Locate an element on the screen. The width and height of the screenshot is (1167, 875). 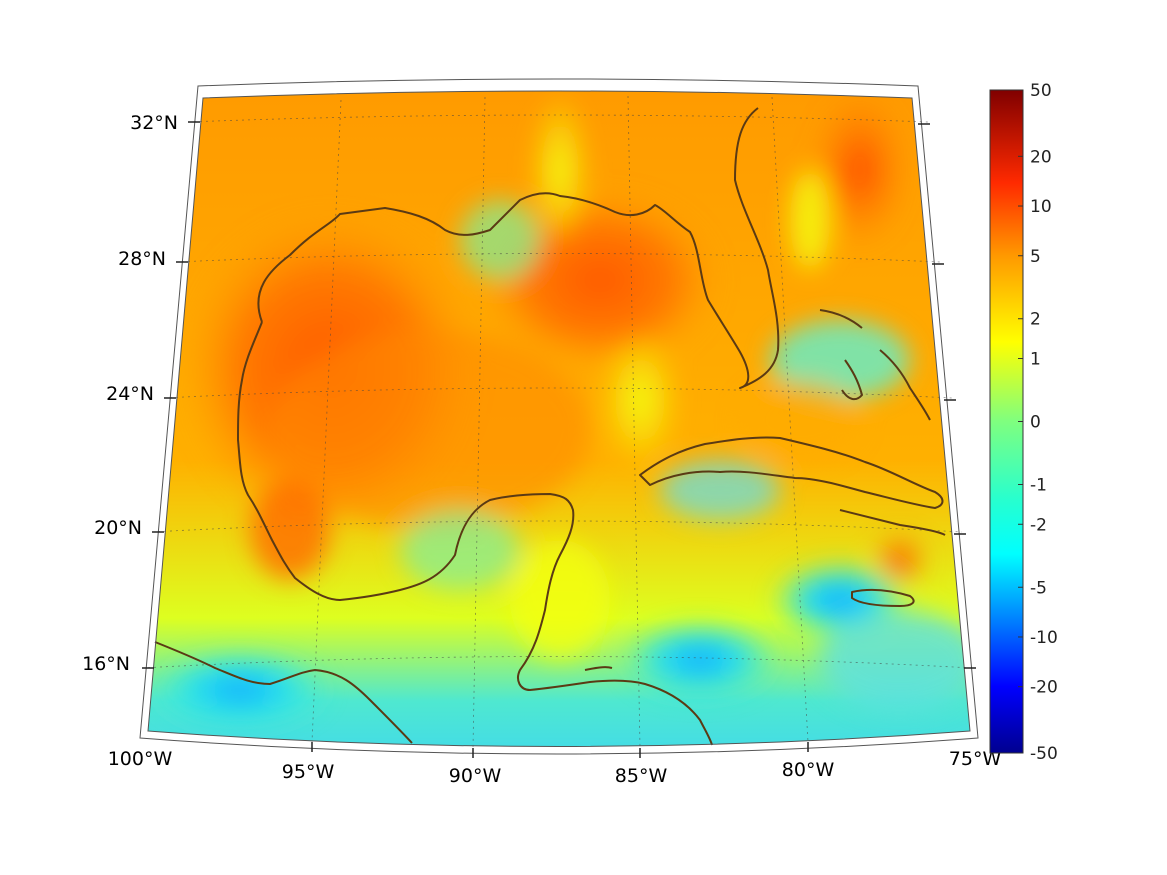
colorbar-tick-label: 1 is located at coordinates (1035, 360).